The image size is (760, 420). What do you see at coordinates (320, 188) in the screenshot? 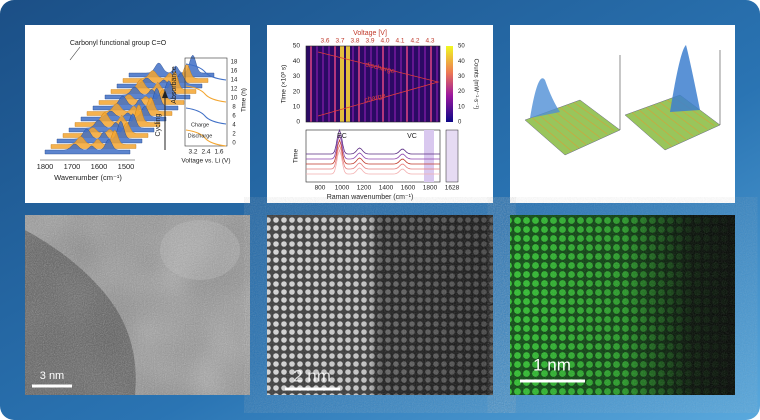
I see `label: 800` at bounding box center [320, 188].